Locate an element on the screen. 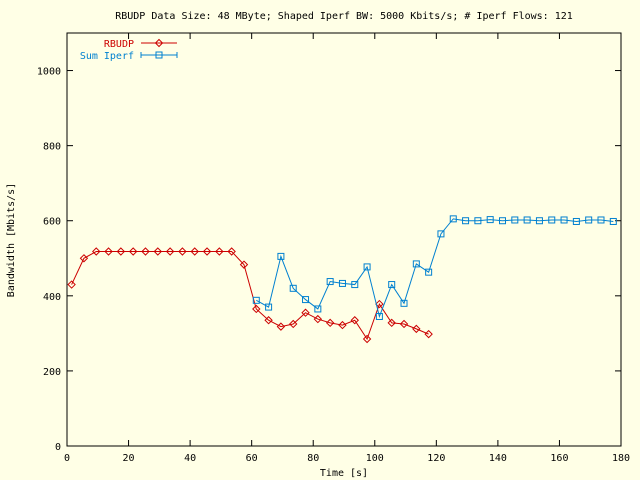 The height and width of the screenshot is (485, 640). x-tick-label: 120 is located at coordinates (436, 458).